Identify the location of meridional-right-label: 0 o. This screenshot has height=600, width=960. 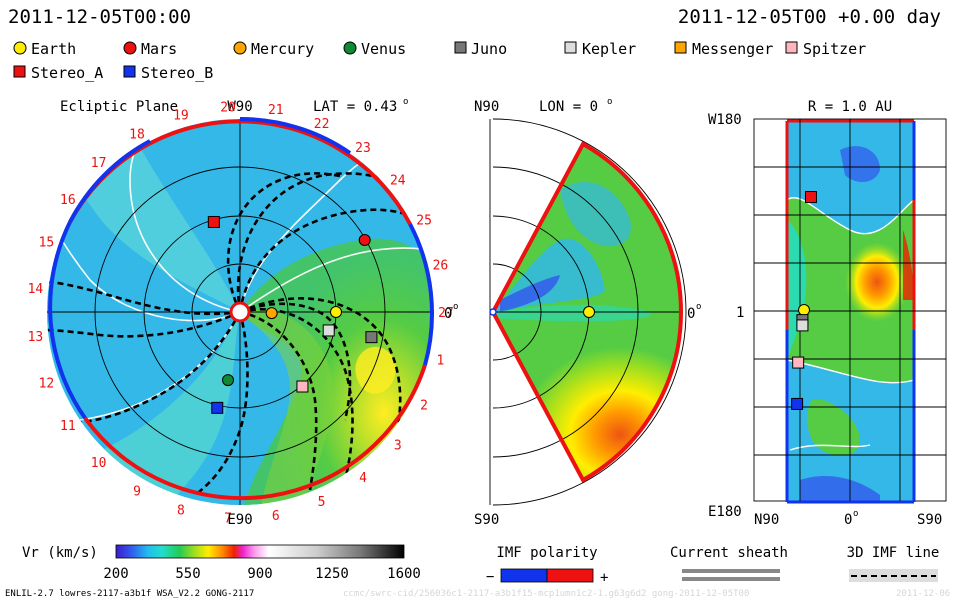
(694, 312).